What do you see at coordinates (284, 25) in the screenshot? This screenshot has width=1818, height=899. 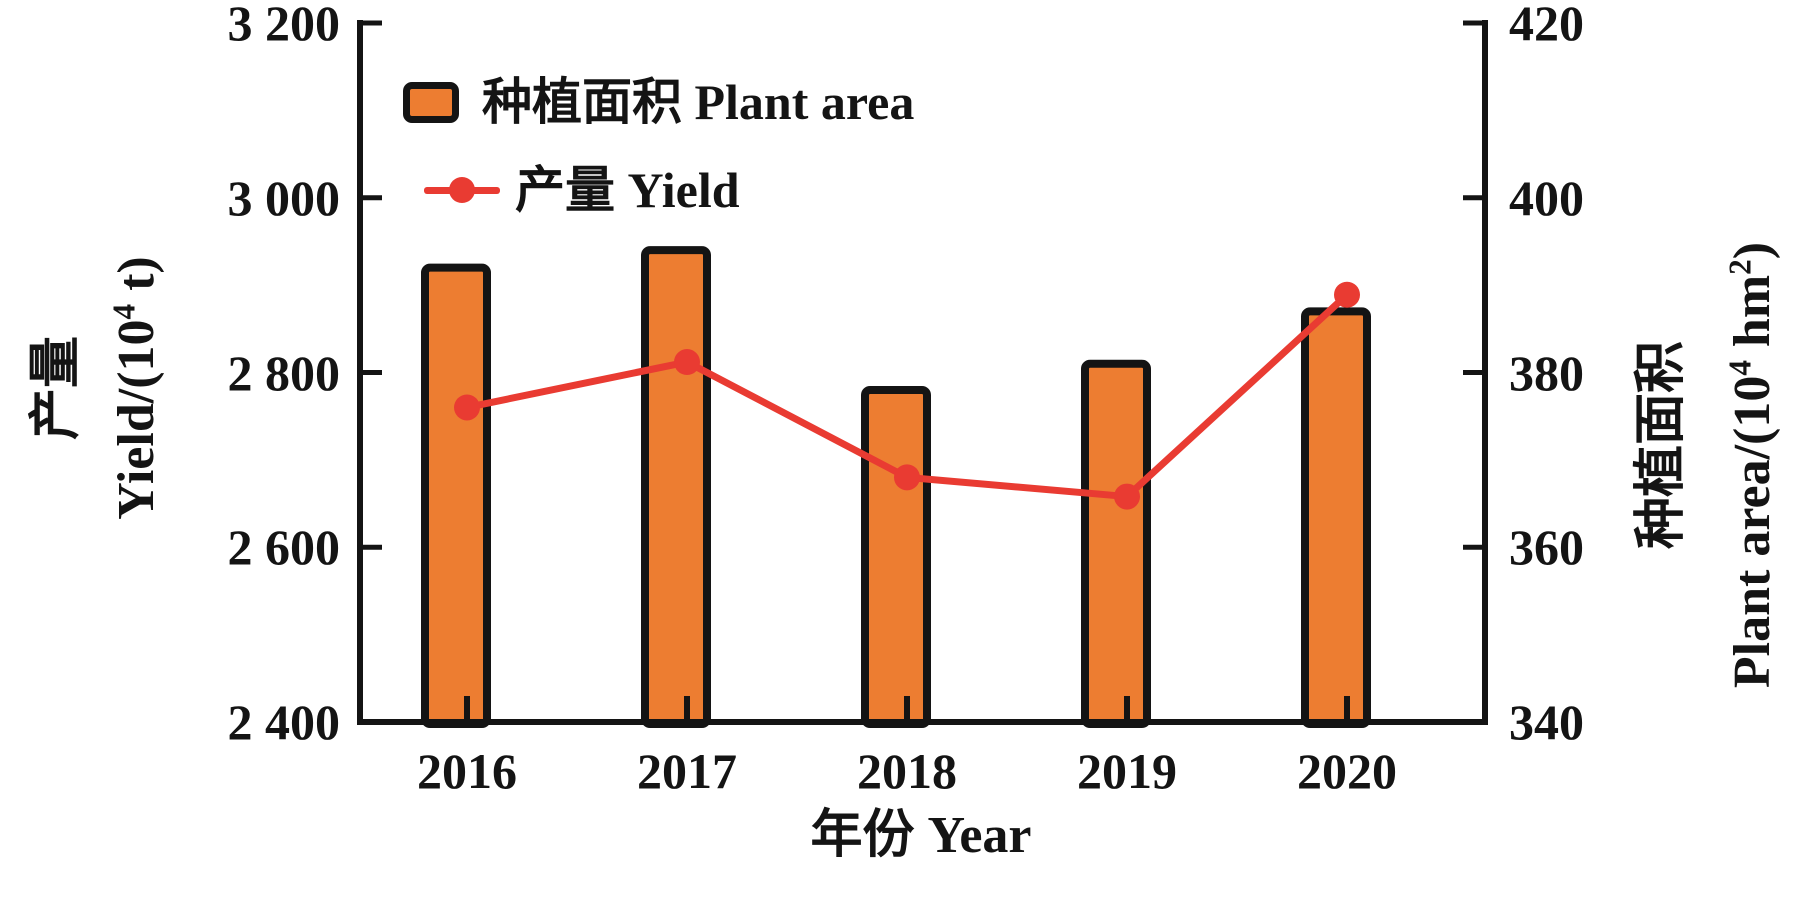 I see `left-tick-label-0: 3 200` at bounding box center [284, 25].